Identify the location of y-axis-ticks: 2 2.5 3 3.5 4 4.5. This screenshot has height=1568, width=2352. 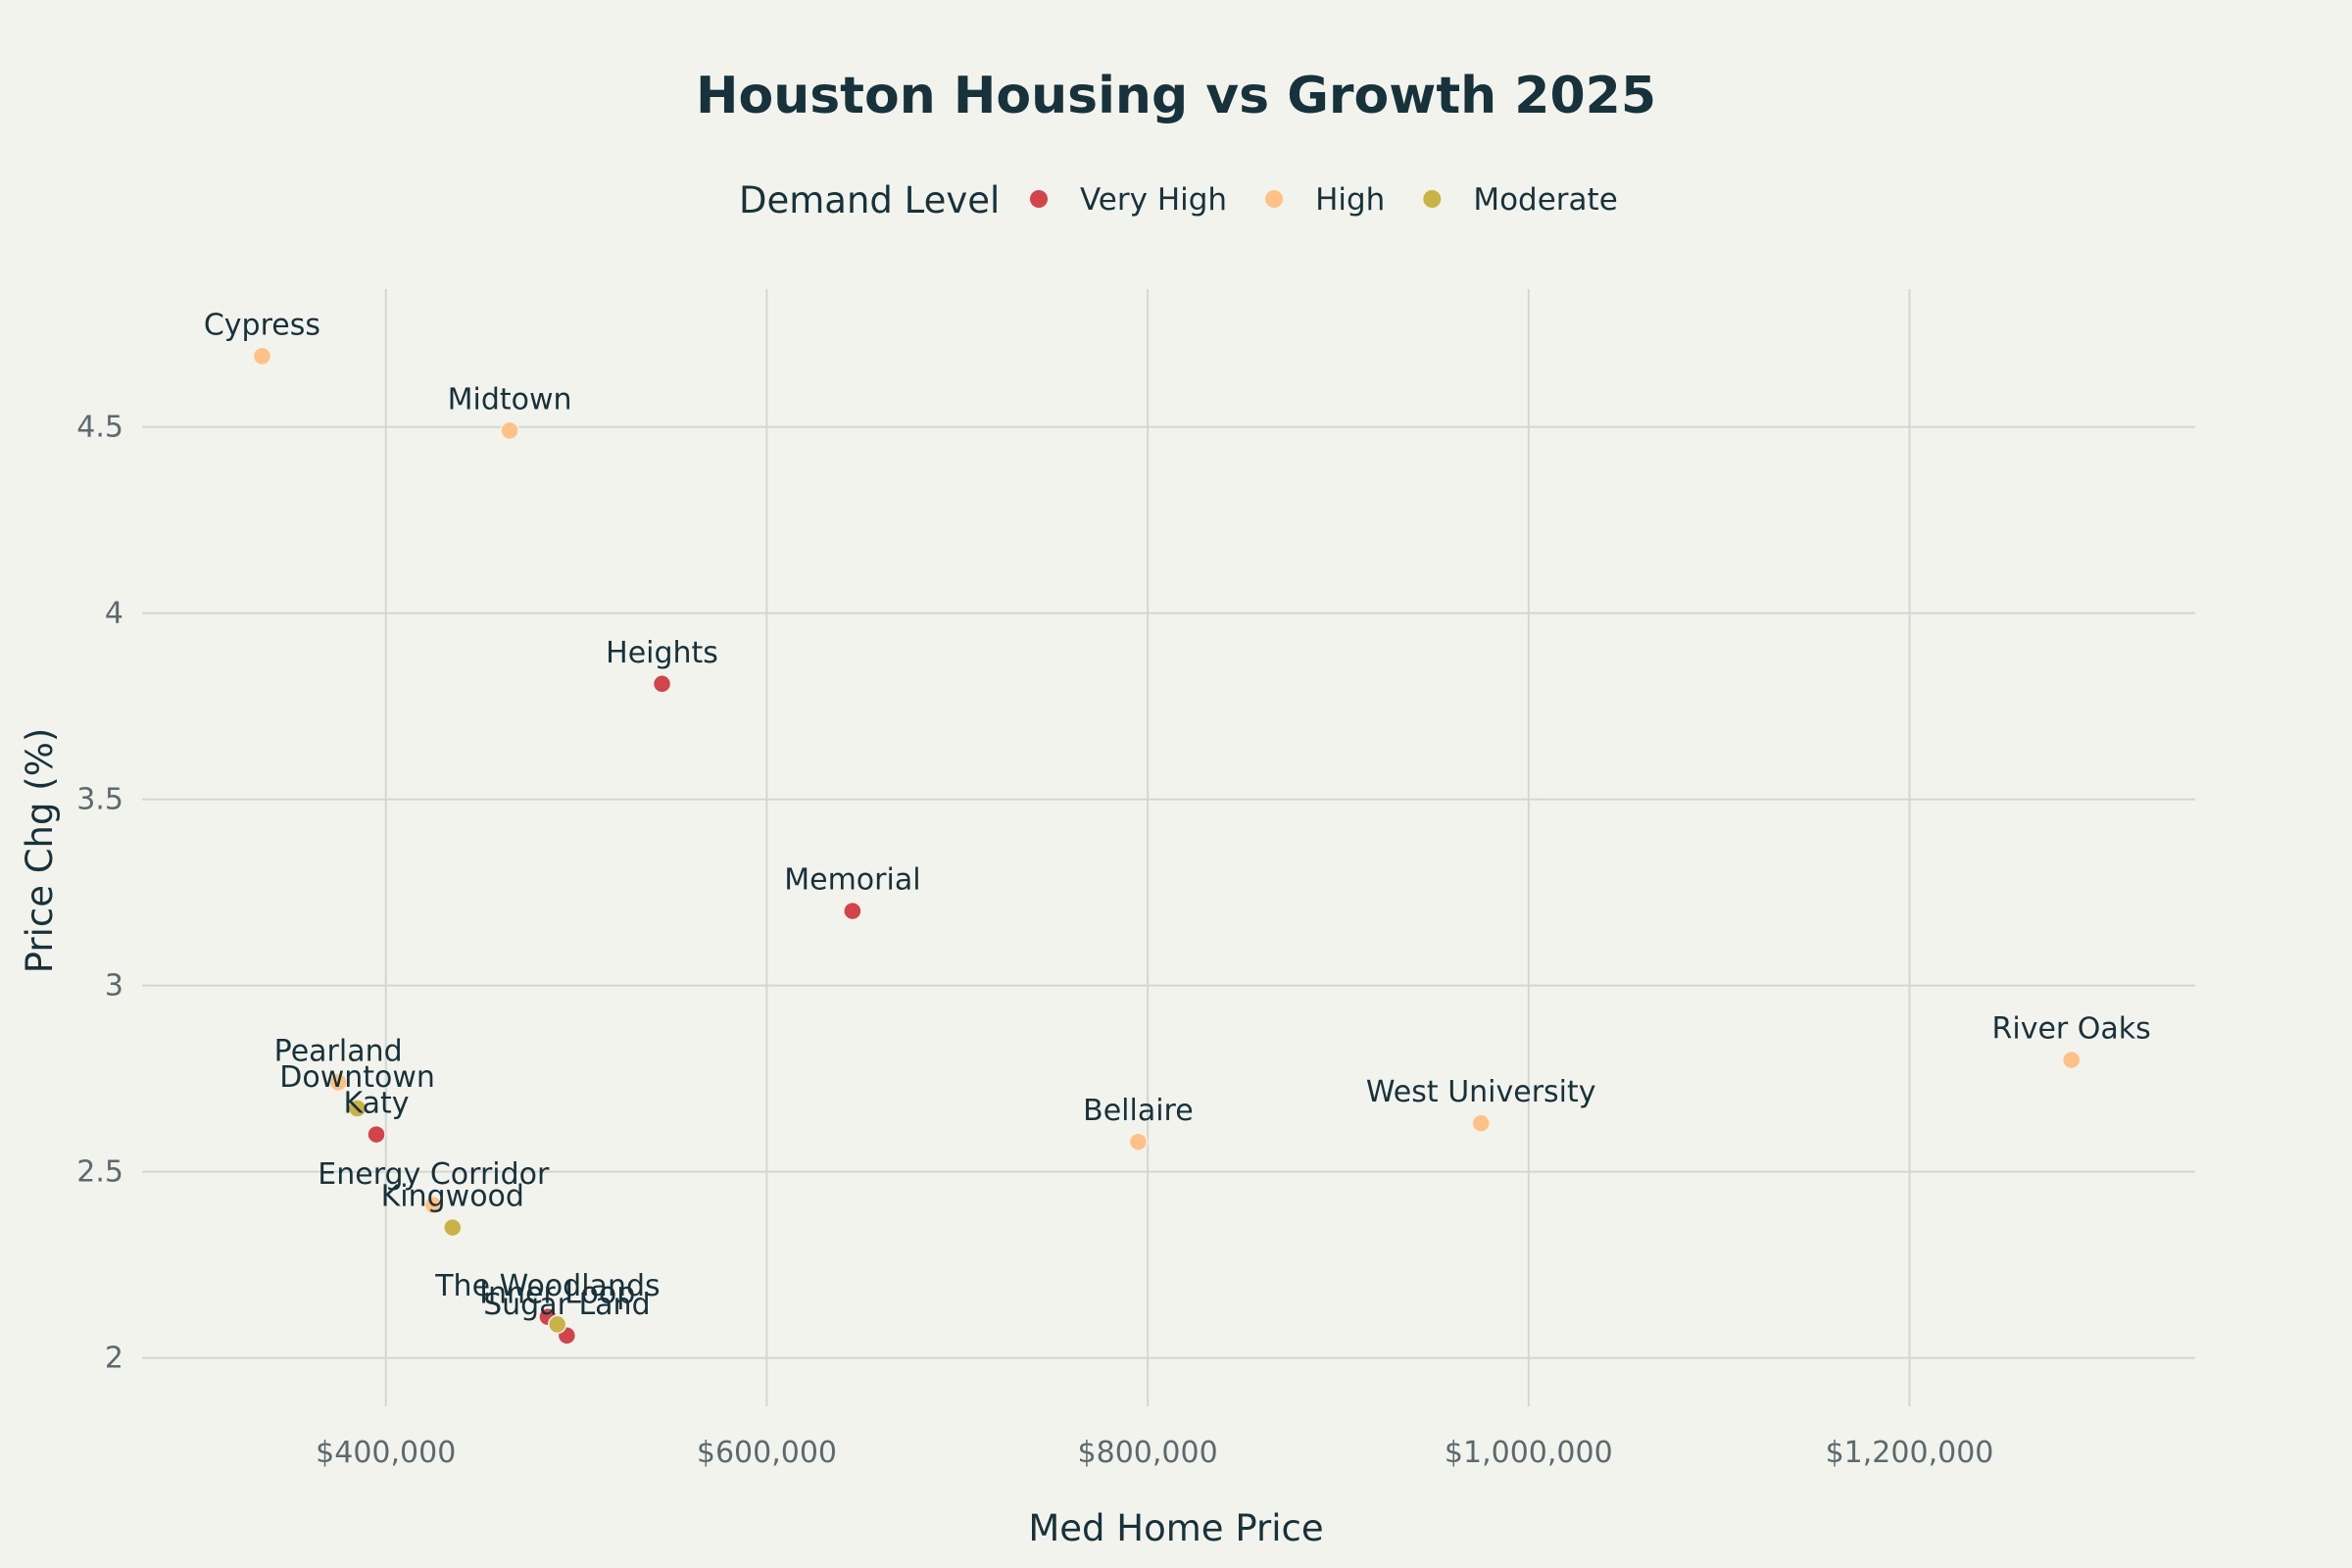
(99, 893).